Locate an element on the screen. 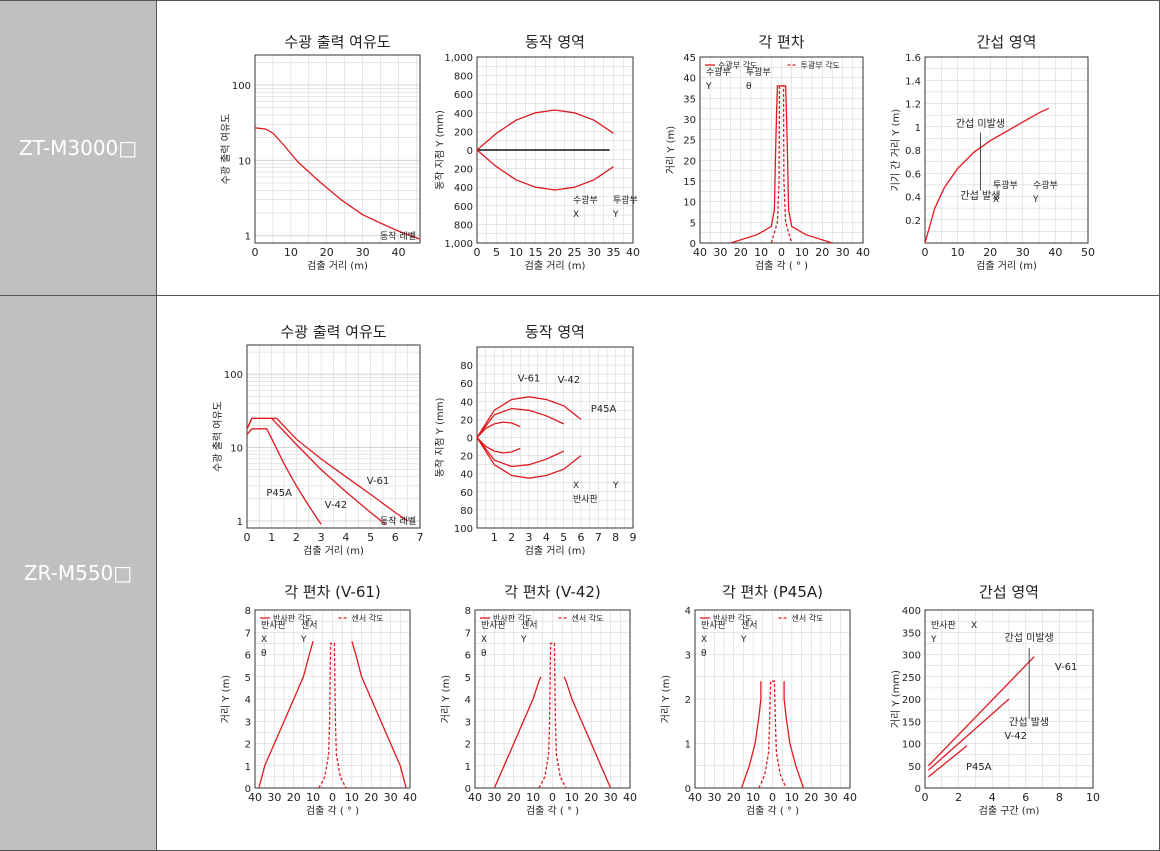 The height and width of the screenshot is (851, 1160). y-tick-label: 1.2 is located at coordinates (913, 105).